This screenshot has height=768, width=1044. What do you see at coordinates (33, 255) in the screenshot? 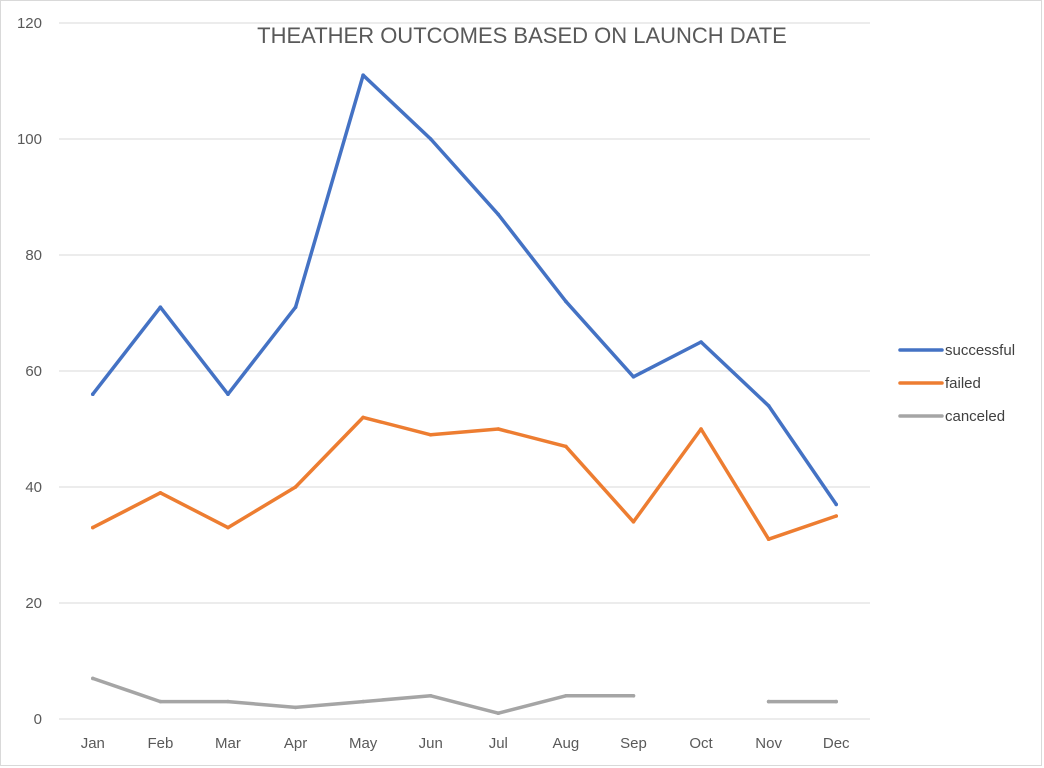
I see `y-tick-label: 80` at bounding box center [33, 255].